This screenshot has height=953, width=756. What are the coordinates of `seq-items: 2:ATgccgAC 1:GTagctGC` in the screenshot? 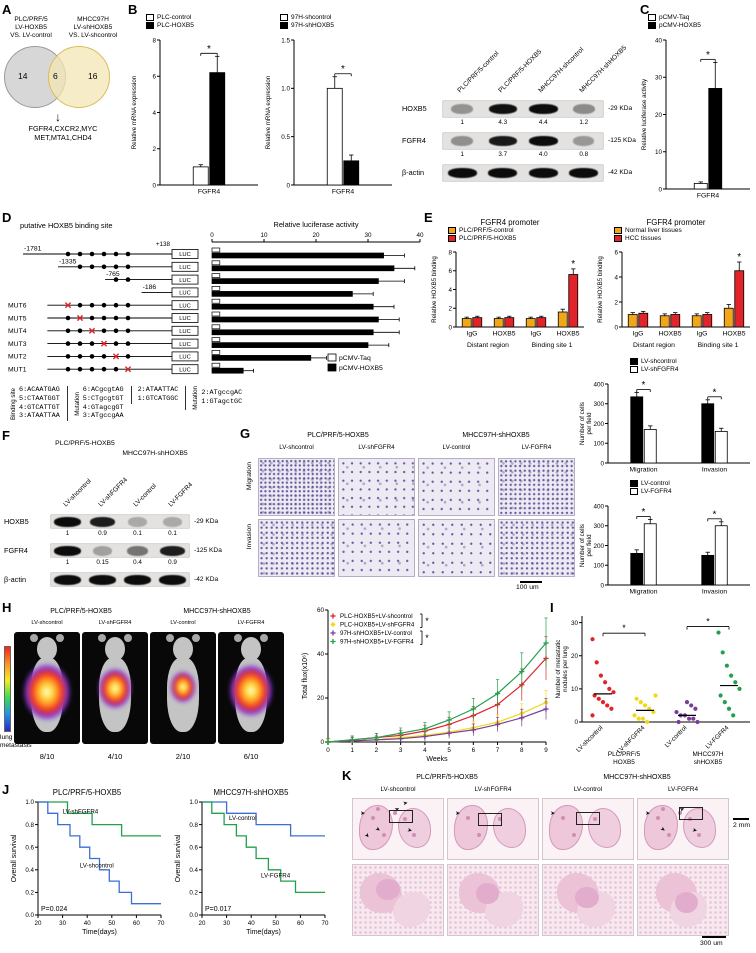 It's located at (221, 398).